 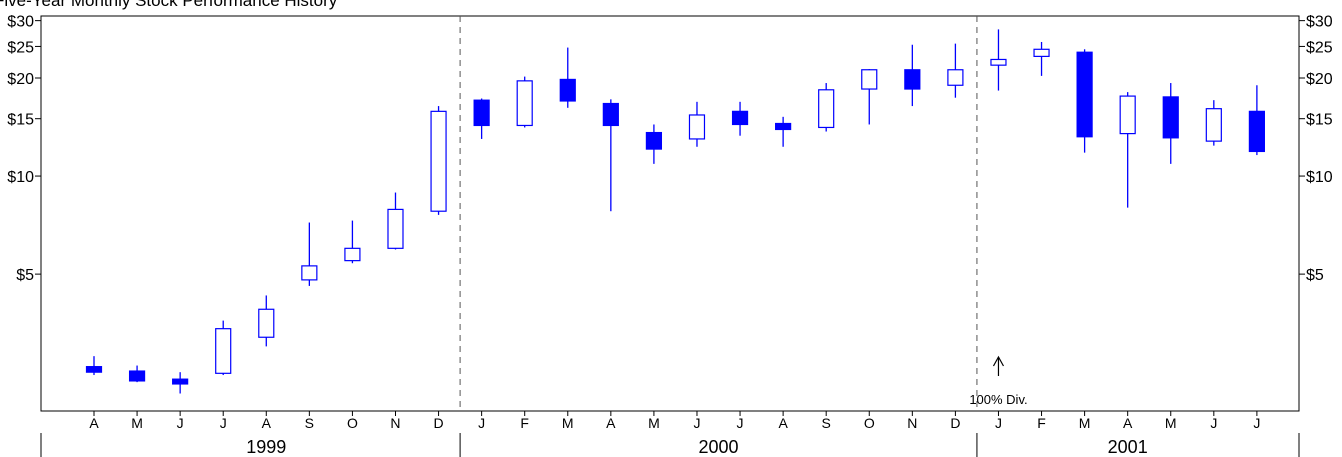 What do you see at coordinates (1128, 447) in the screenshot?
I see `year-label: 2001` at bounding box center [1128, 447].